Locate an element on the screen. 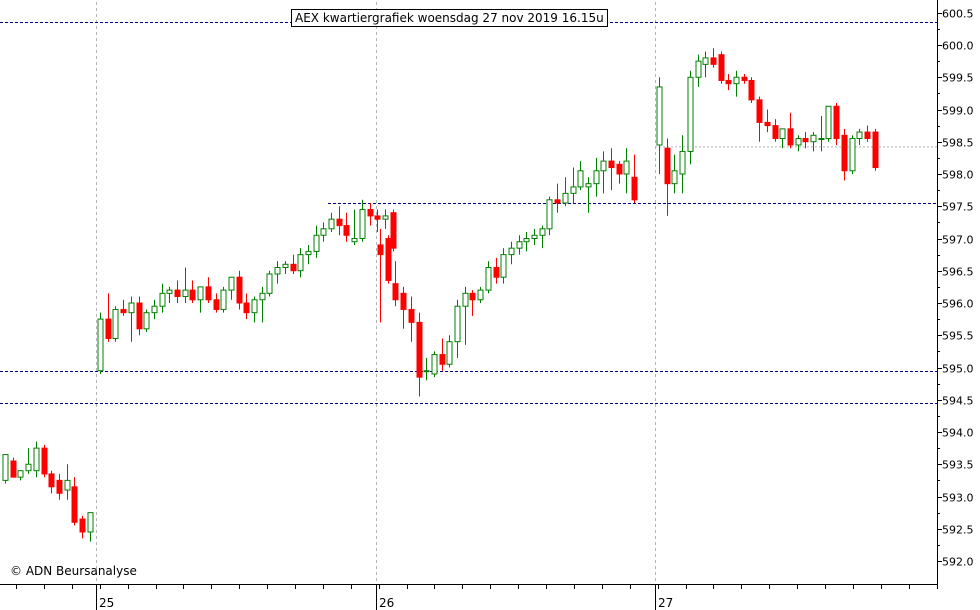  y-tick-label: 595.5 is located at coordinates (958, 336).